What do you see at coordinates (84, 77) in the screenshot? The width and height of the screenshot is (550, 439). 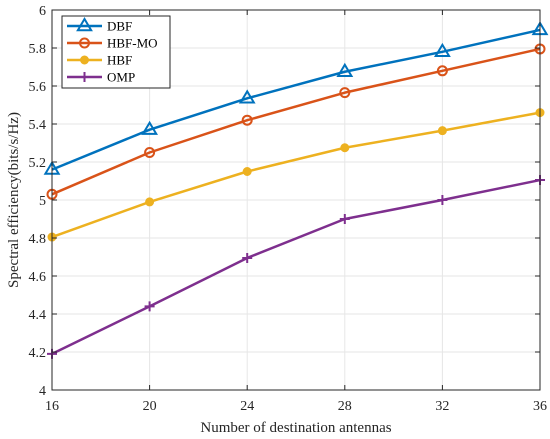 I see `legend-marker-omp` at bounding box center [84, 77].